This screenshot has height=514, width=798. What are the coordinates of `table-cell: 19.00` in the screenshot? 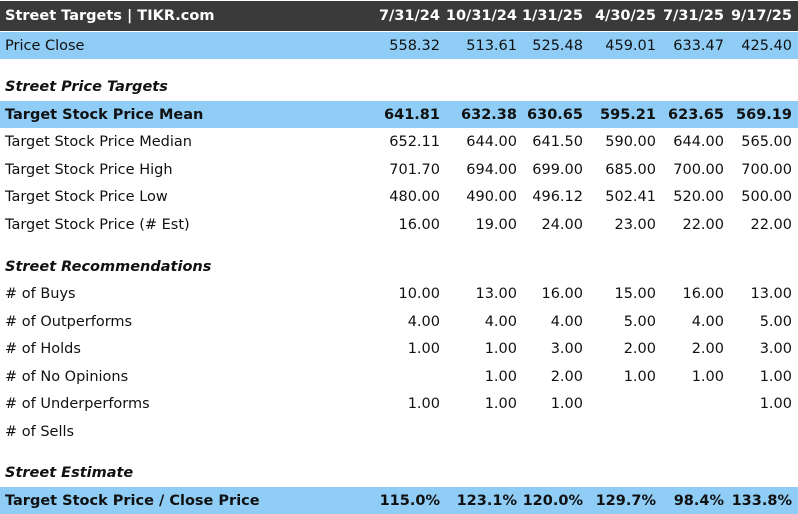 It's located at (496, 224).